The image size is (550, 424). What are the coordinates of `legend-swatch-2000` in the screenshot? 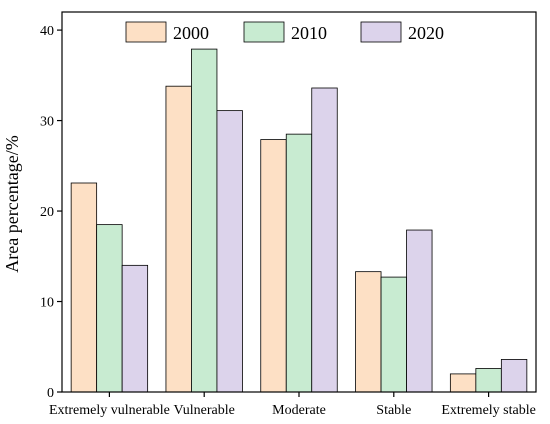 It's located at (146, 32).